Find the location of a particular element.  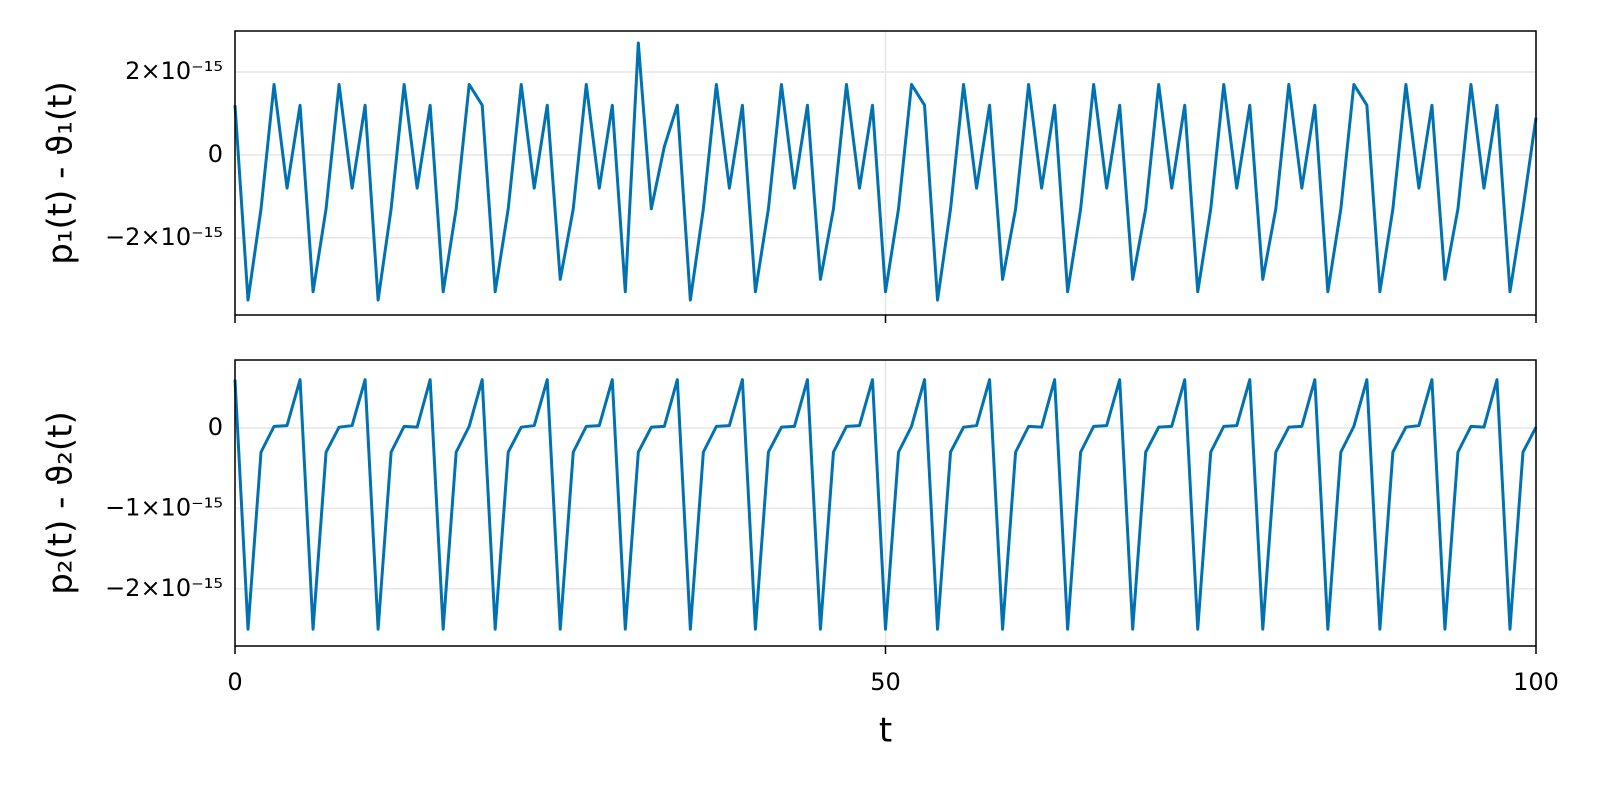

x-tick-label: 0 is located at coordinates (234, 682).